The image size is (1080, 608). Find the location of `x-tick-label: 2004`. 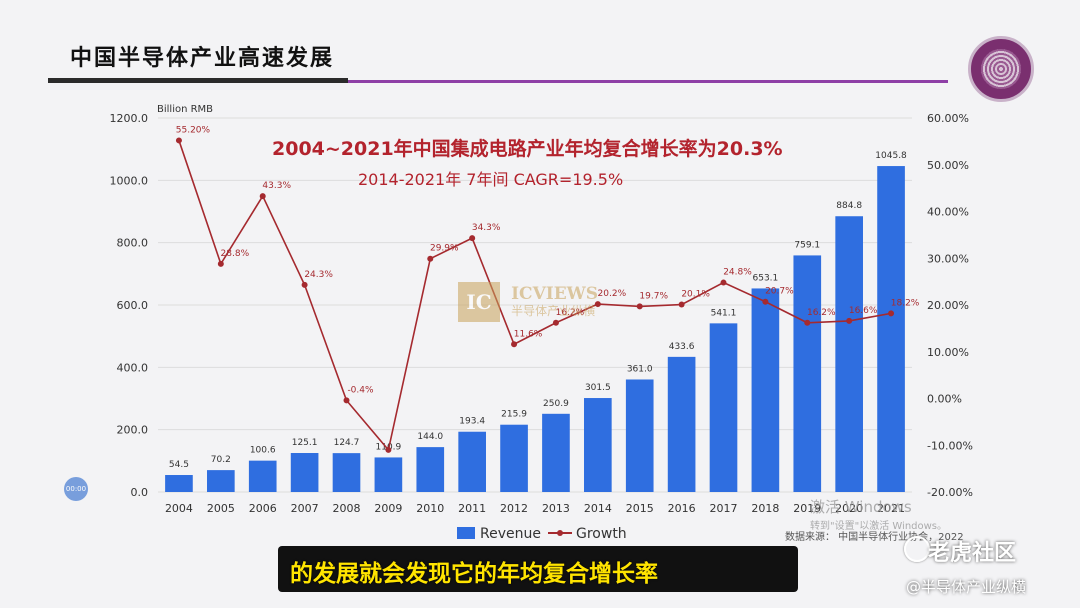

x-tick-label: 2004 is located at coordinates (179, 508).